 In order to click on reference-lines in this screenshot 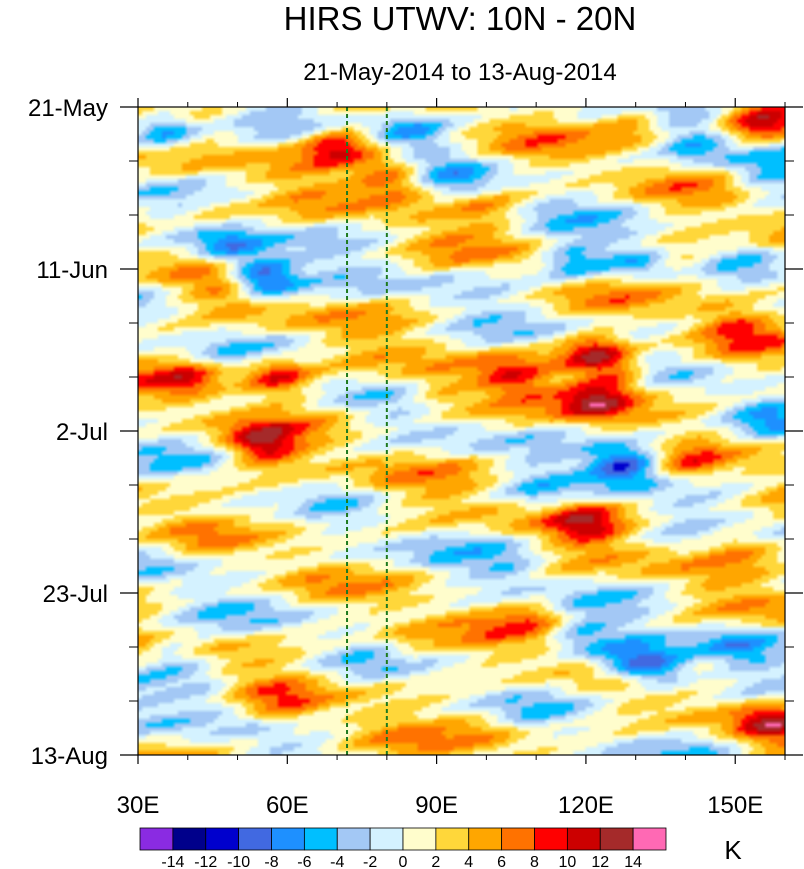, I will do `click(367, 431)`.